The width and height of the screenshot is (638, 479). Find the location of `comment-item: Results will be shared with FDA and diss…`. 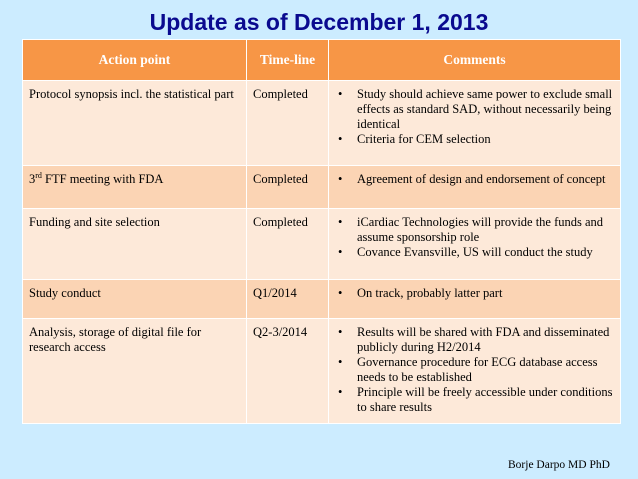

comment-item: Results will be shared with FDA and diss… is located at coordinates (474, 340).